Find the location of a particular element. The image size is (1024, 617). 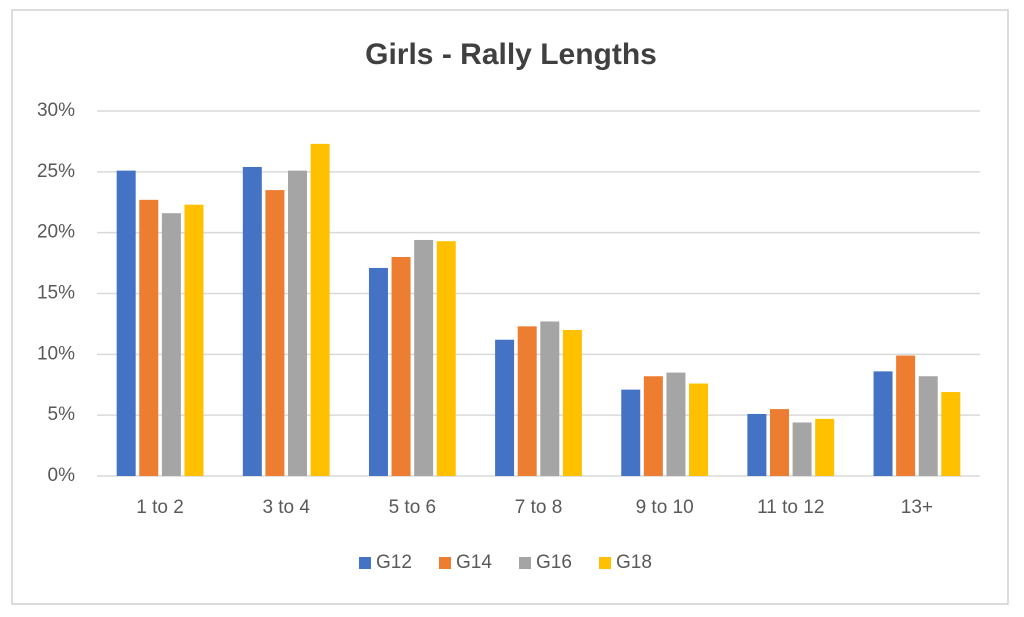

x-tick-label: 7 to 8 is located at coordinates (539, 507).